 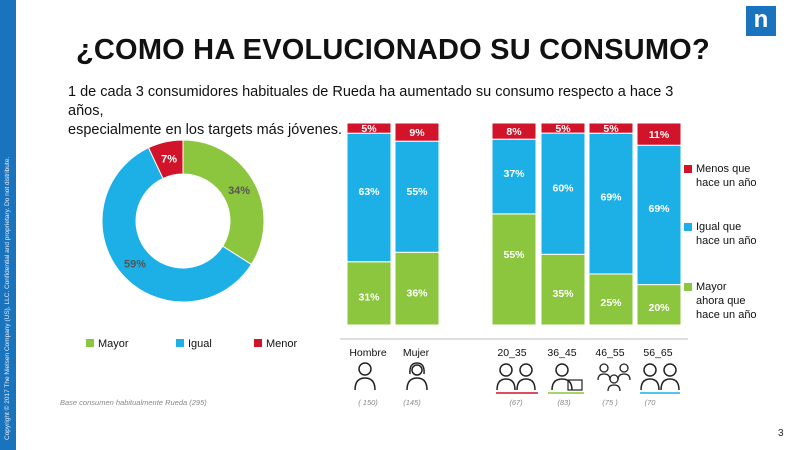 What do you see at coordinates (660, 378) in the screenshot?
I see `elderly-couple-icon` at bounding box center [660, 378].